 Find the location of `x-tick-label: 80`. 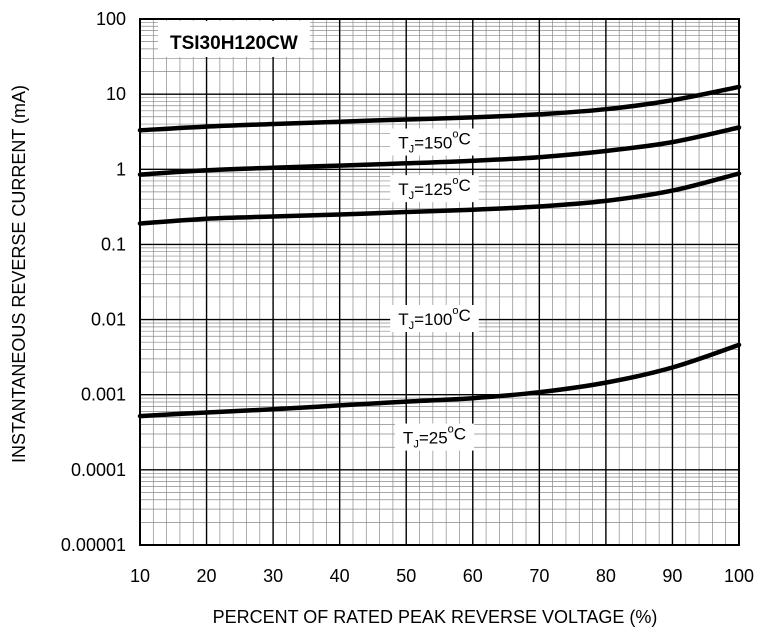

x-tick-label: 80 is located at coordinates (606, 576).